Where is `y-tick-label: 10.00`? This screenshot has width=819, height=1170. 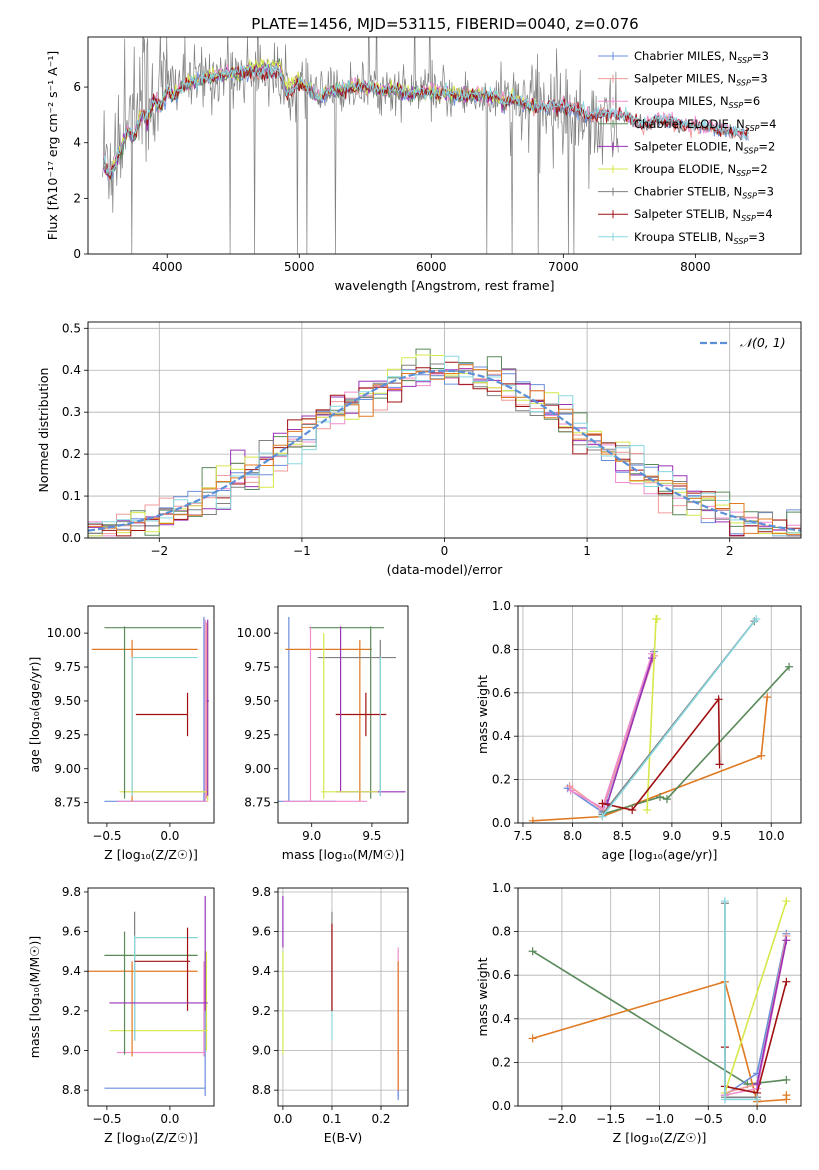
y-tick-label: 10.00 is located at coordinates (254, 633).